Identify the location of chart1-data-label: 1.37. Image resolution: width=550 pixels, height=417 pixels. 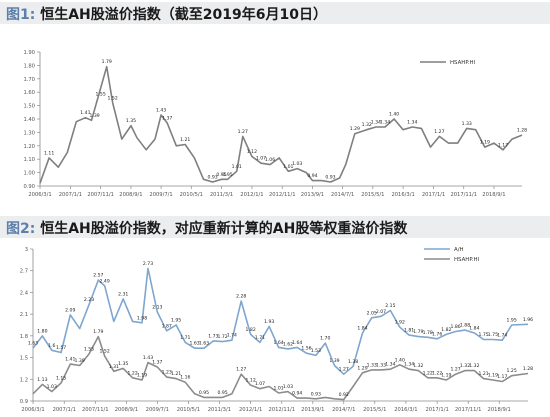
(167, 119).